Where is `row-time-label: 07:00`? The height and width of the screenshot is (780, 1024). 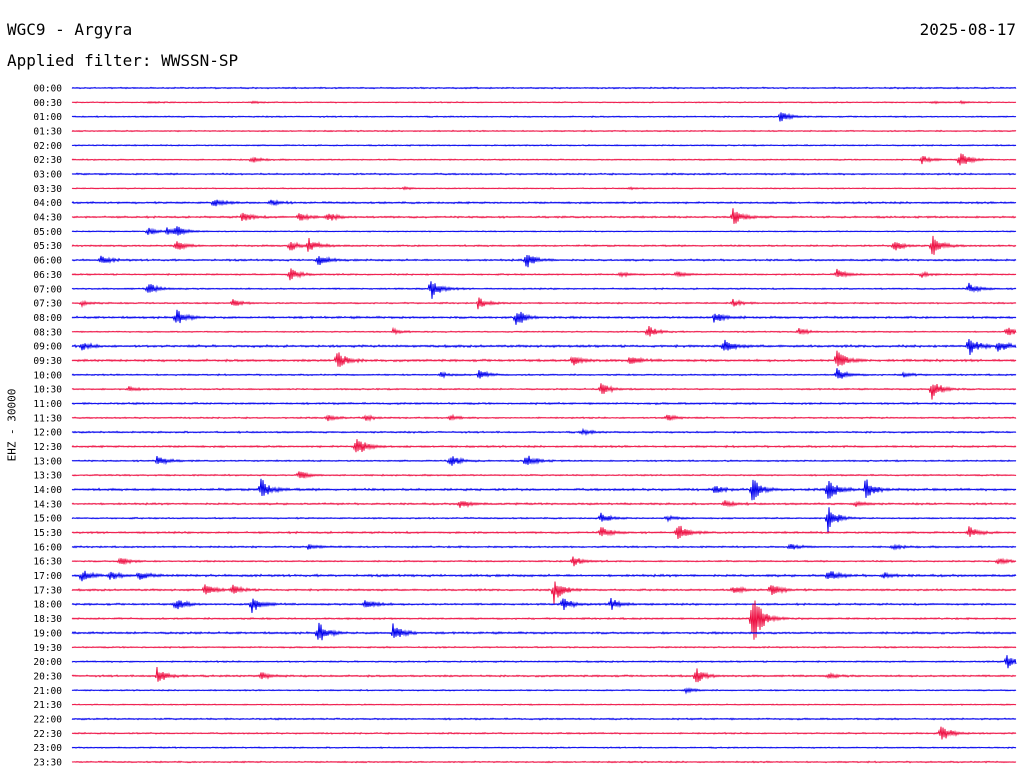 row-time-label: 07:00 is located at coordinates (47, 289).